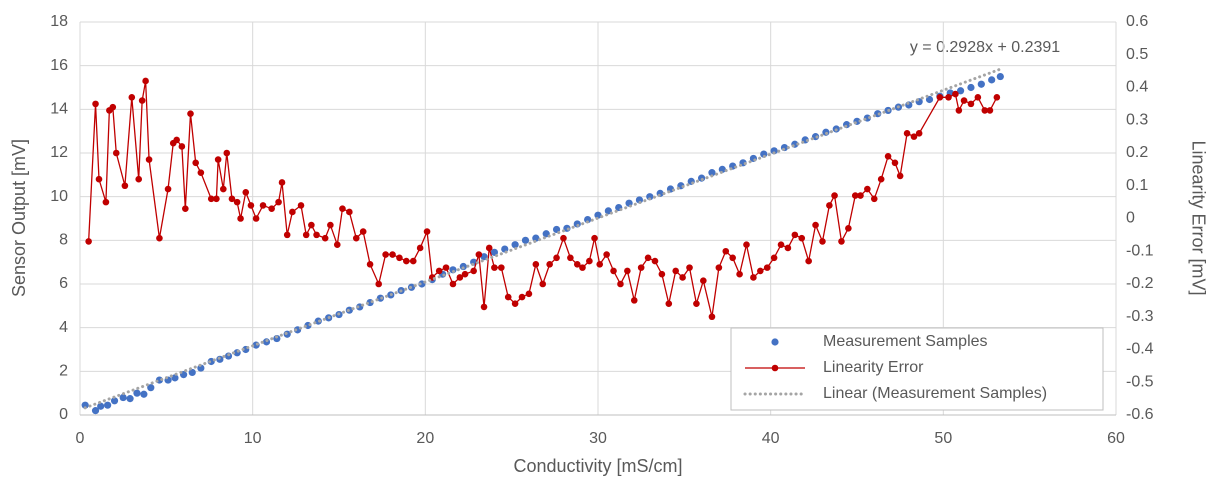 The width and height of the screenshot is (1217, 477). Describe the element at coordinates (425, 438) in the screenshot. I see `x-tick-label: 20` at that location.